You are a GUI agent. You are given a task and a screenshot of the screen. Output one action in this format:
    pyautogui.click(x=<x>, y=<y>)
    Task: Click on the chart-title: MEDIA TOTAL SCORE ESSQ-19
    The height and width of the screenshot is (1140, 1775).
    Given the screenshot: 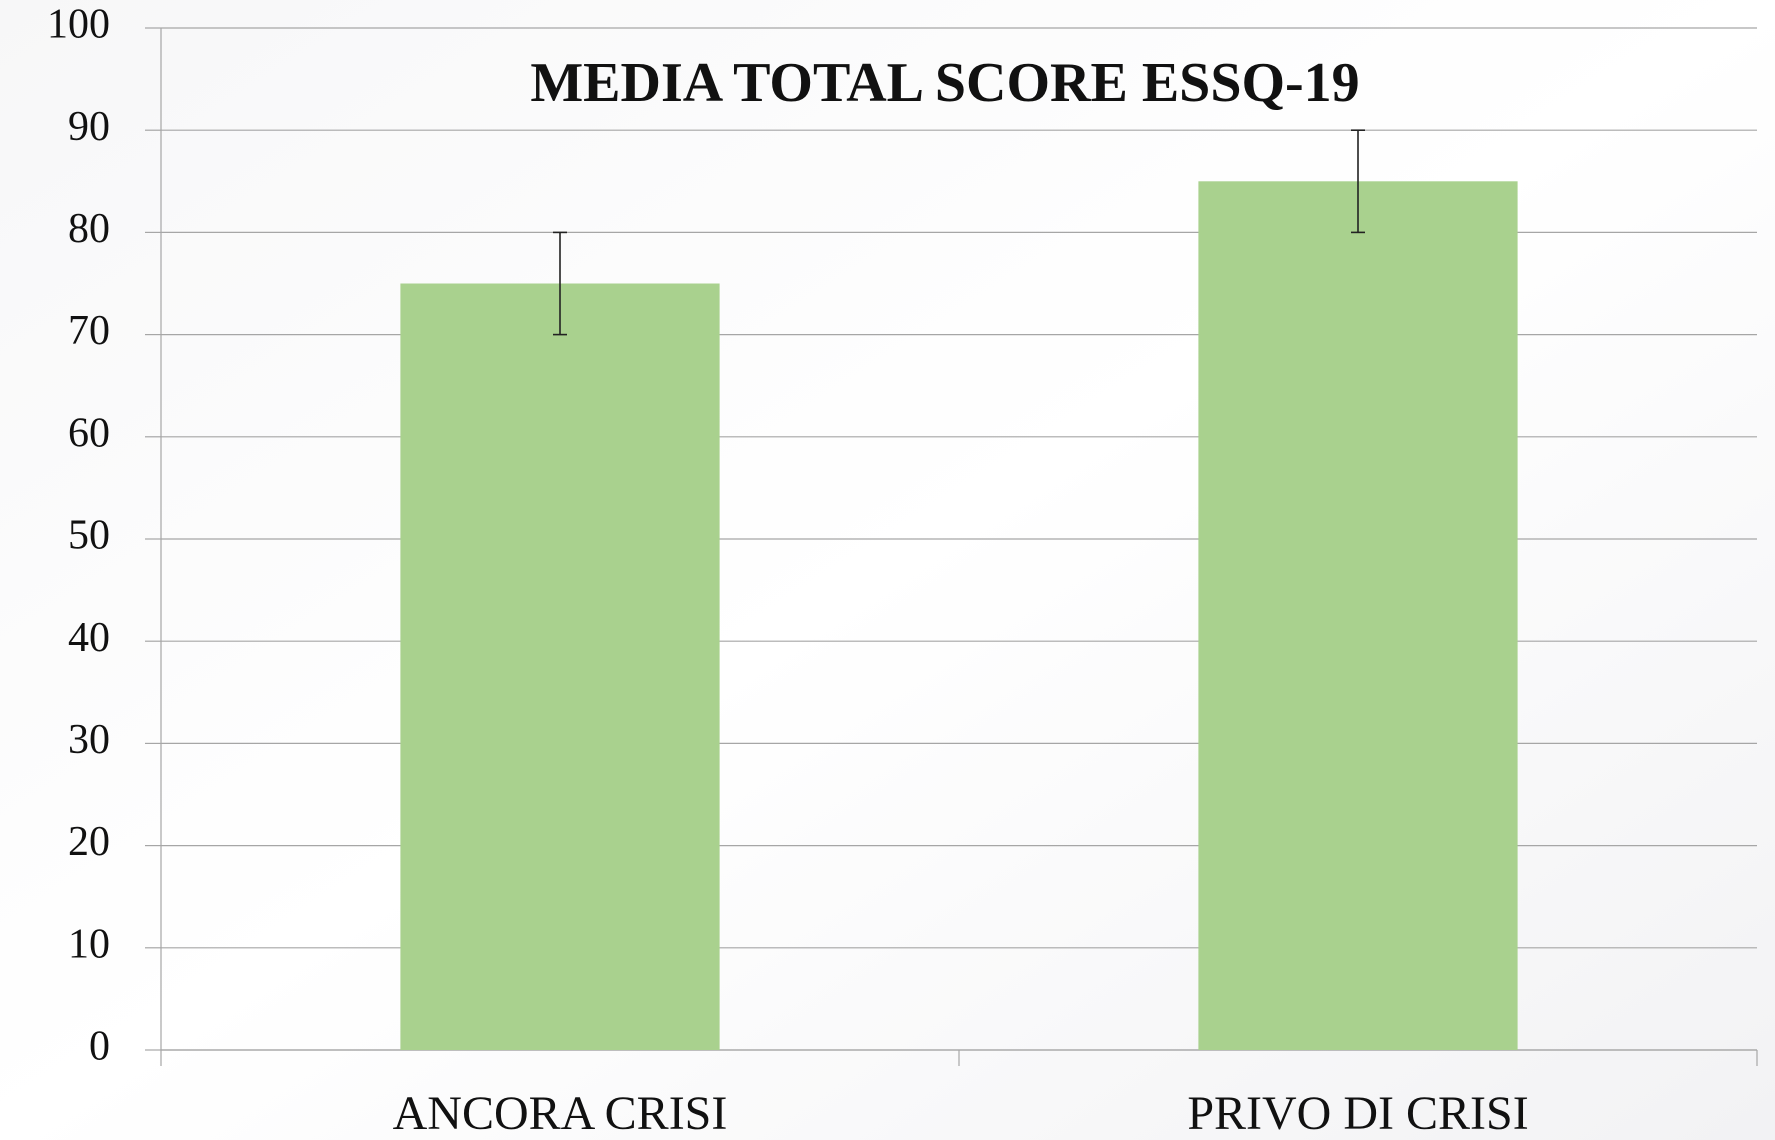 What is the action you would take?
    pyautogui.click(x=944, y=83)
    